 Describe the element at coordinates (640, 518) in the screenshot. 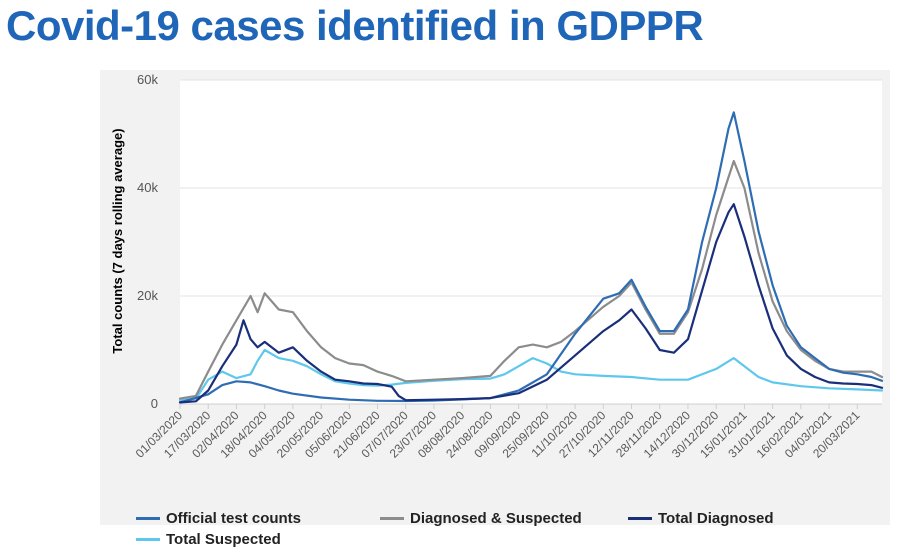

I see `legend-swatch-total-diagnosed` at that location.